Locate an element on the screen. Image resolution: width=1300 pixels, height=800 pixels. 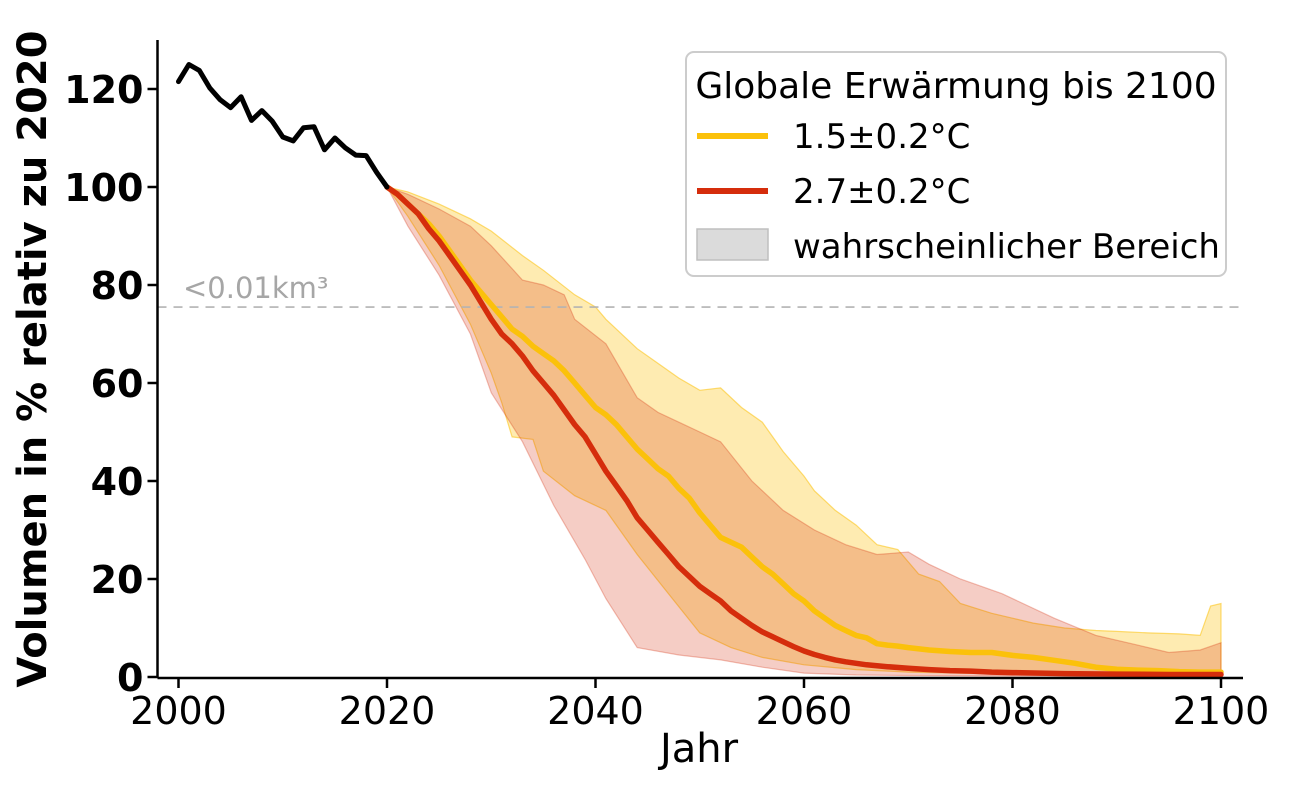
line-historical is located at coordinates (283, 126).